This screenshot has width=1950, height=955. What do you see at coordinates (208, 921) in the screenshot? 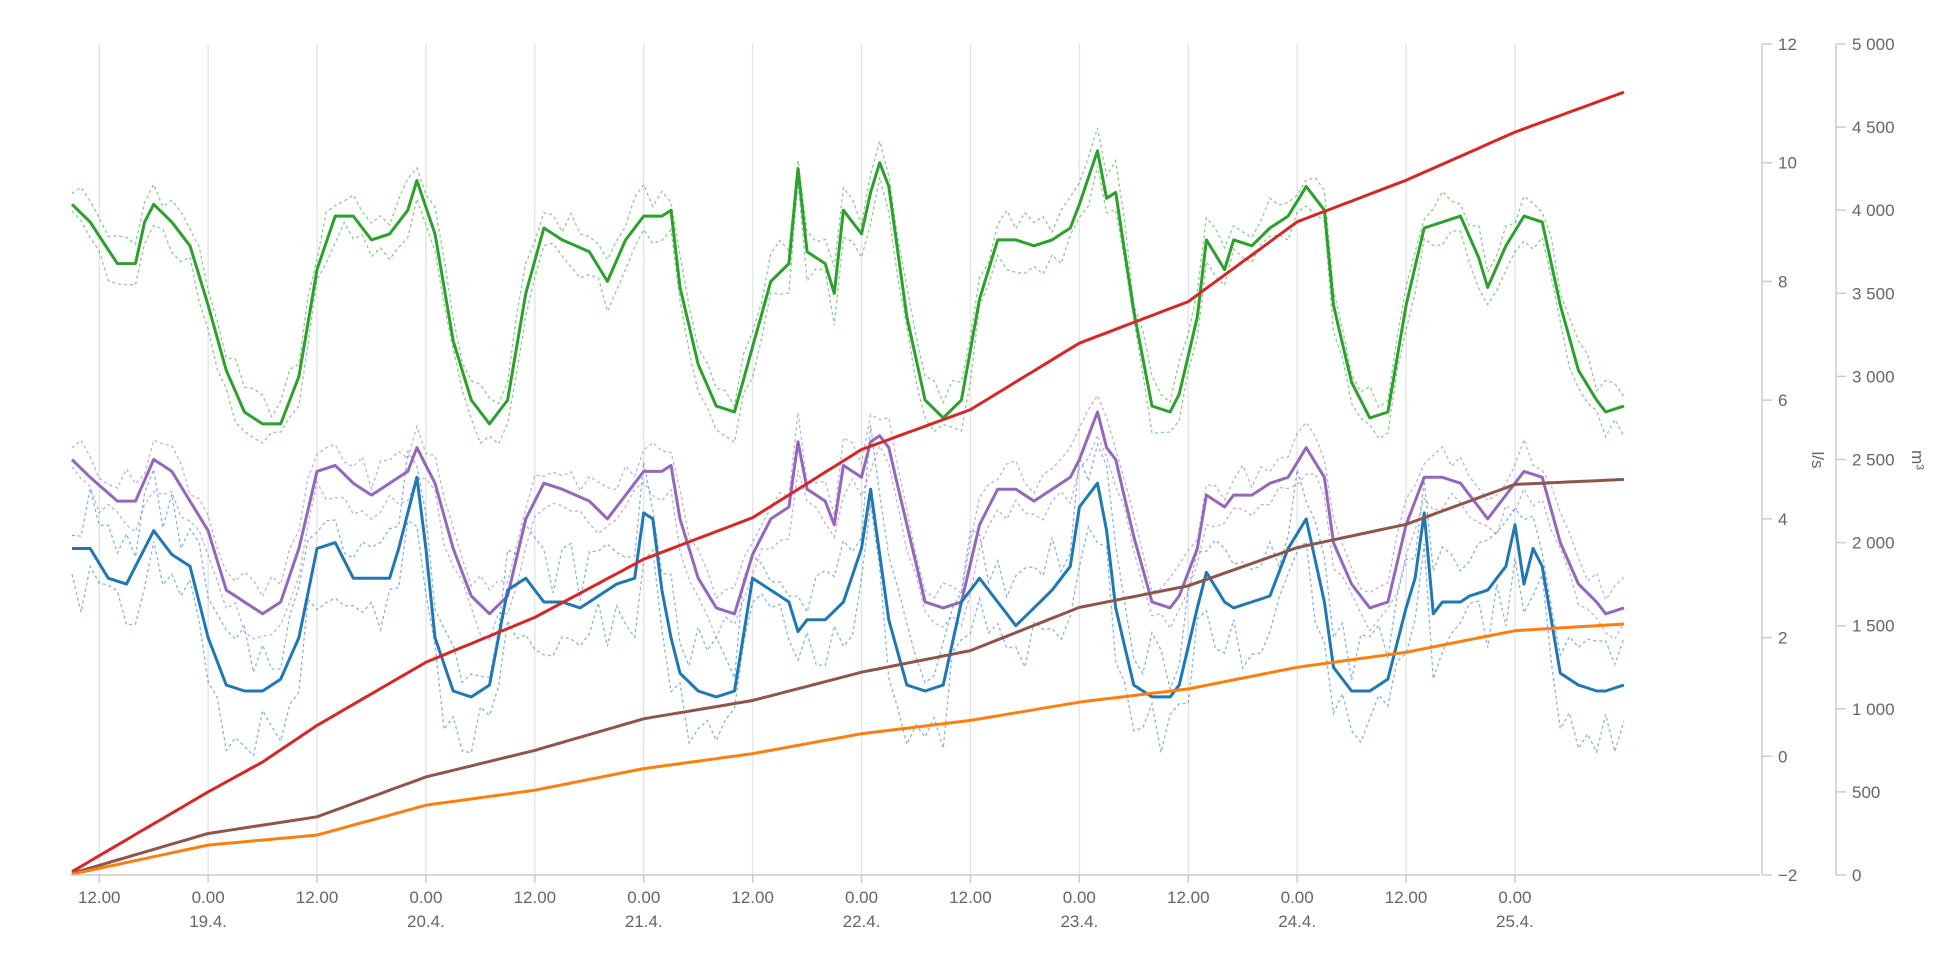
I see `x-date-label: 19.4.` at bounding box center [208, 921].